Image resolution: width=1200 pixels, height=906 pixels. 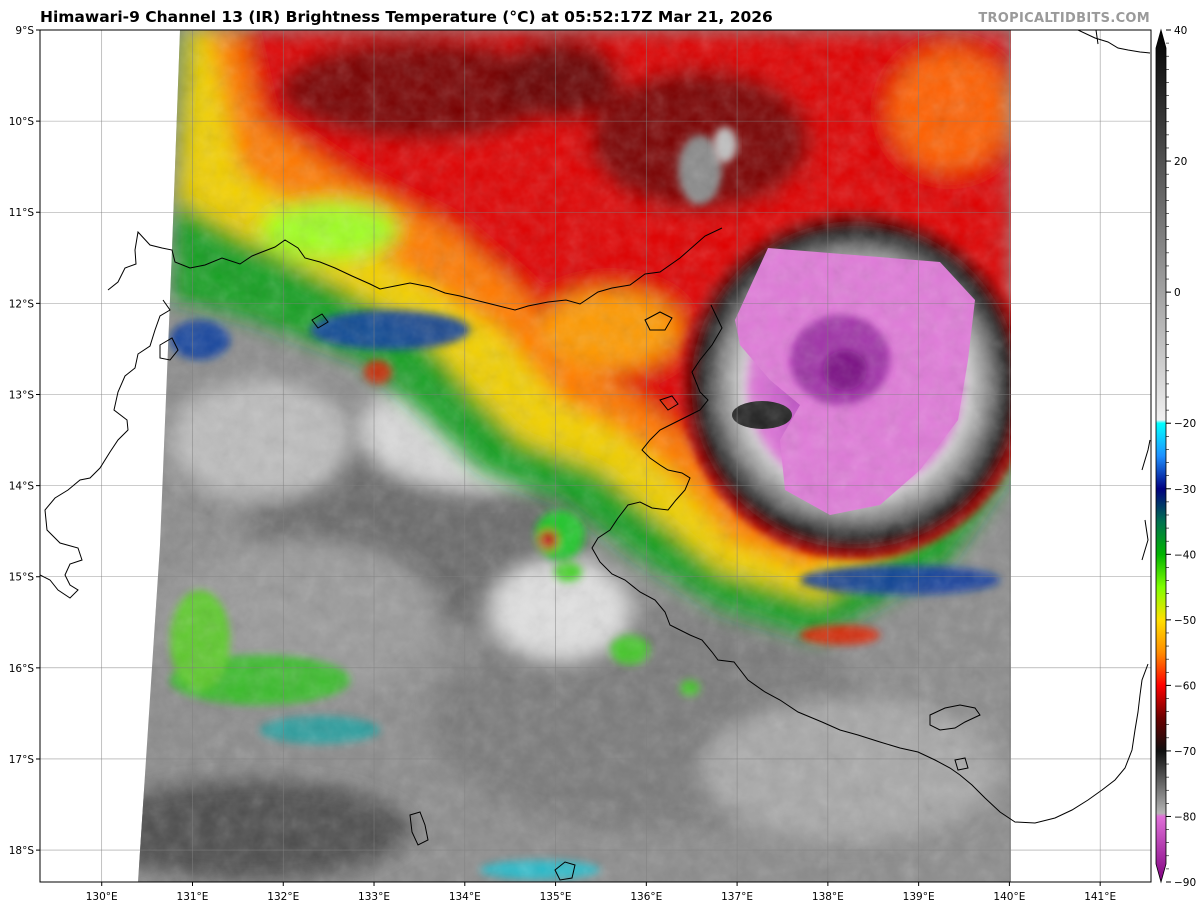 I want to click on lon-tick-label: 135°E, so click(x=556, y=897).